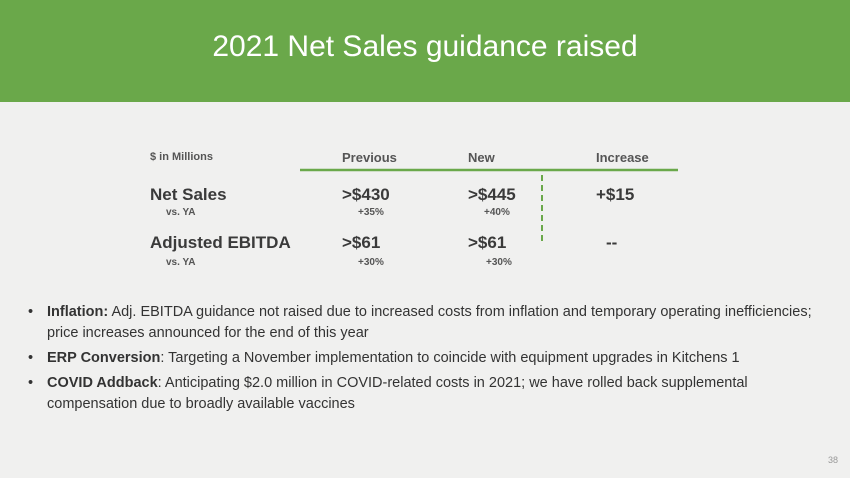 Image resolution: width=850 pixels, height=478 pixels. I want to click on previous-value: >$61, so click(361, 242).